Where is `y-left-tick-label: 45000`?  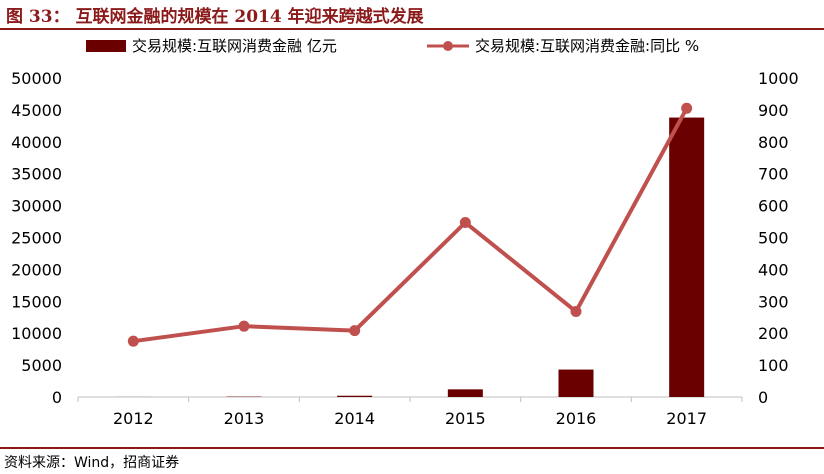
y-left-tick-label: 45000 is located at coordinates (36, 110).